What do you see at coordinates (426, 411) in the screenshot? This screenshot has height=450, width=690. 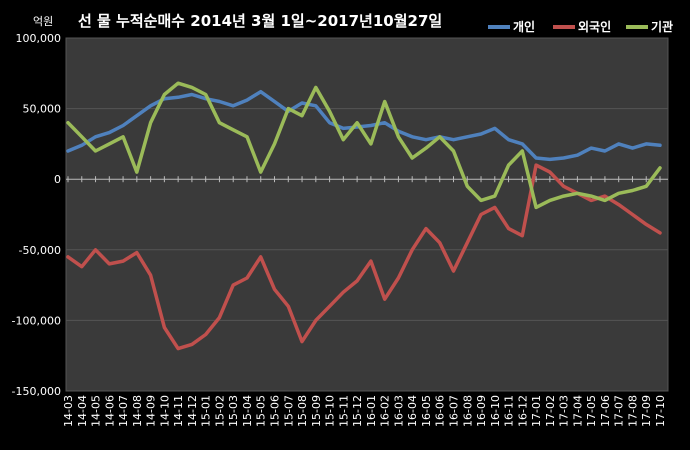 I see `x-tick-label: 16-05` at bounding box center [426, 411].